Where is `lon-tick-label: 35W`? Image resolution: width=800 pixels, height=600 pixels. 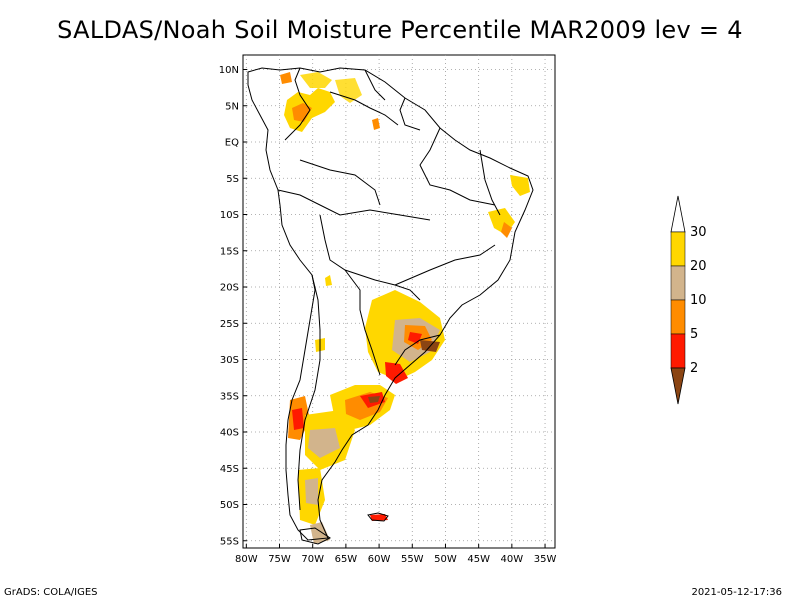 lon-tick-label: 35W is located at coordinates (545, 559).